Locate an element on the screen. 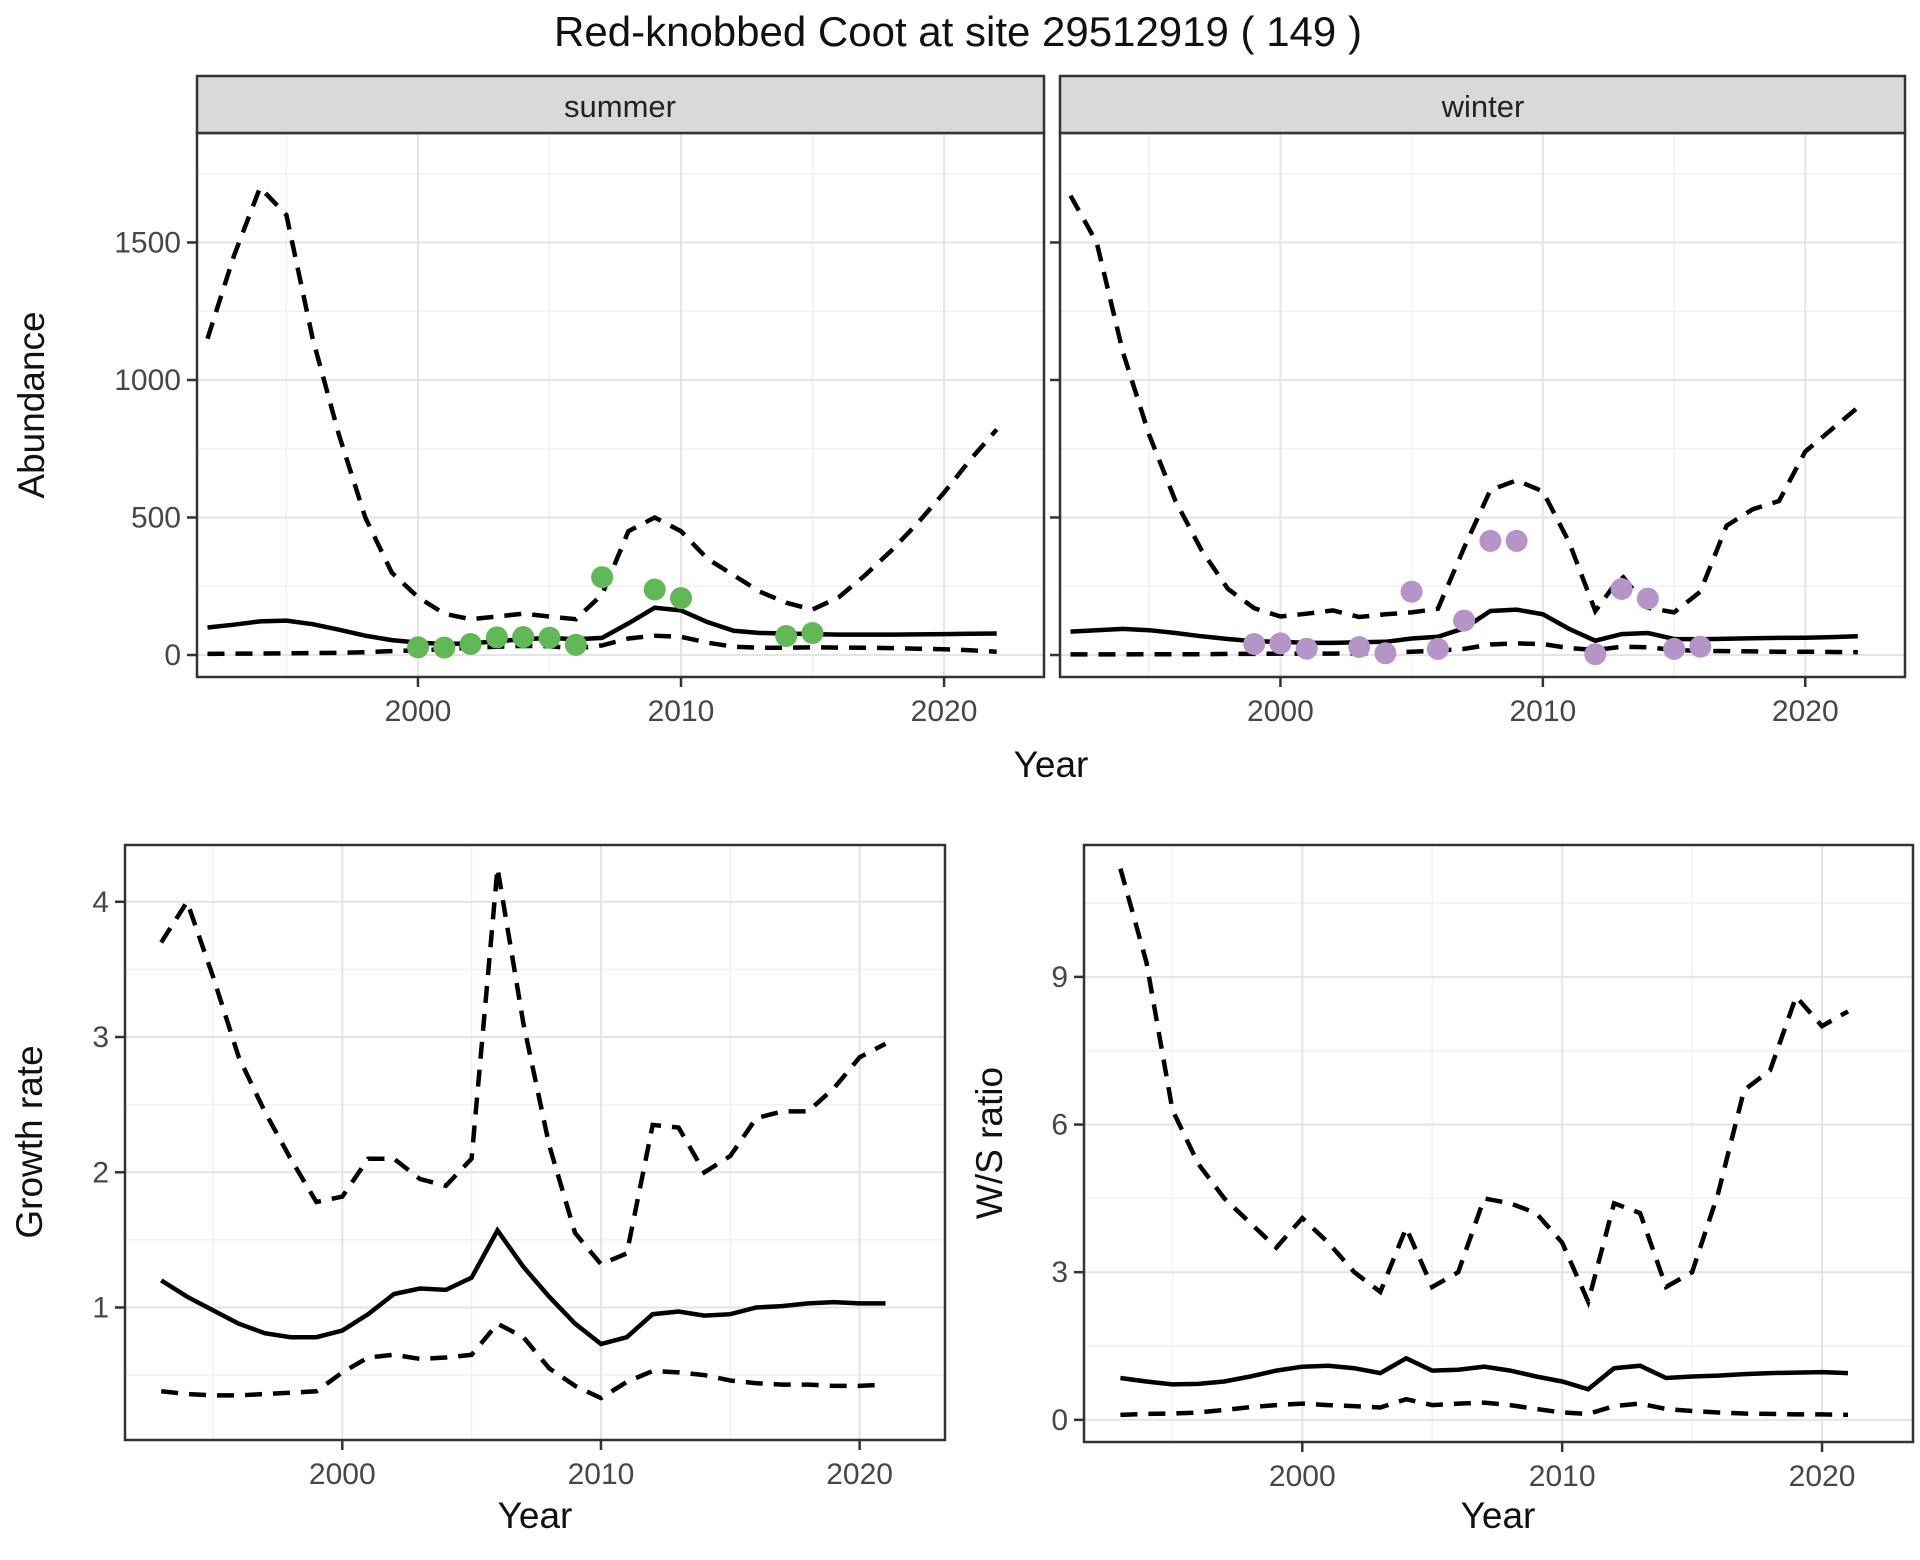 The width and height of the screenshot is (1920, 1560). growth-year-axis-title: Year is located at coordinates (535, 1515).